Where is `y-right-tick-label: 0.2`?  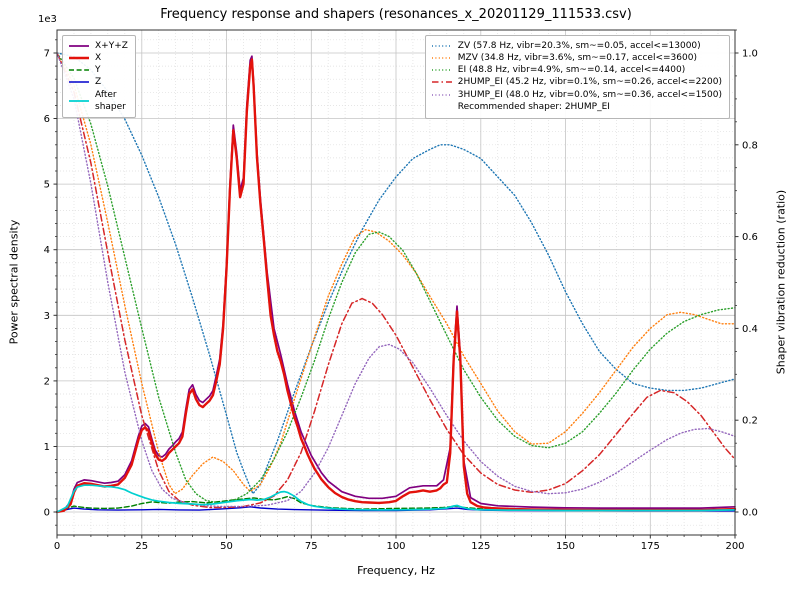 y-right-tick-label: 0.2 is located at coordinates (750, 421).